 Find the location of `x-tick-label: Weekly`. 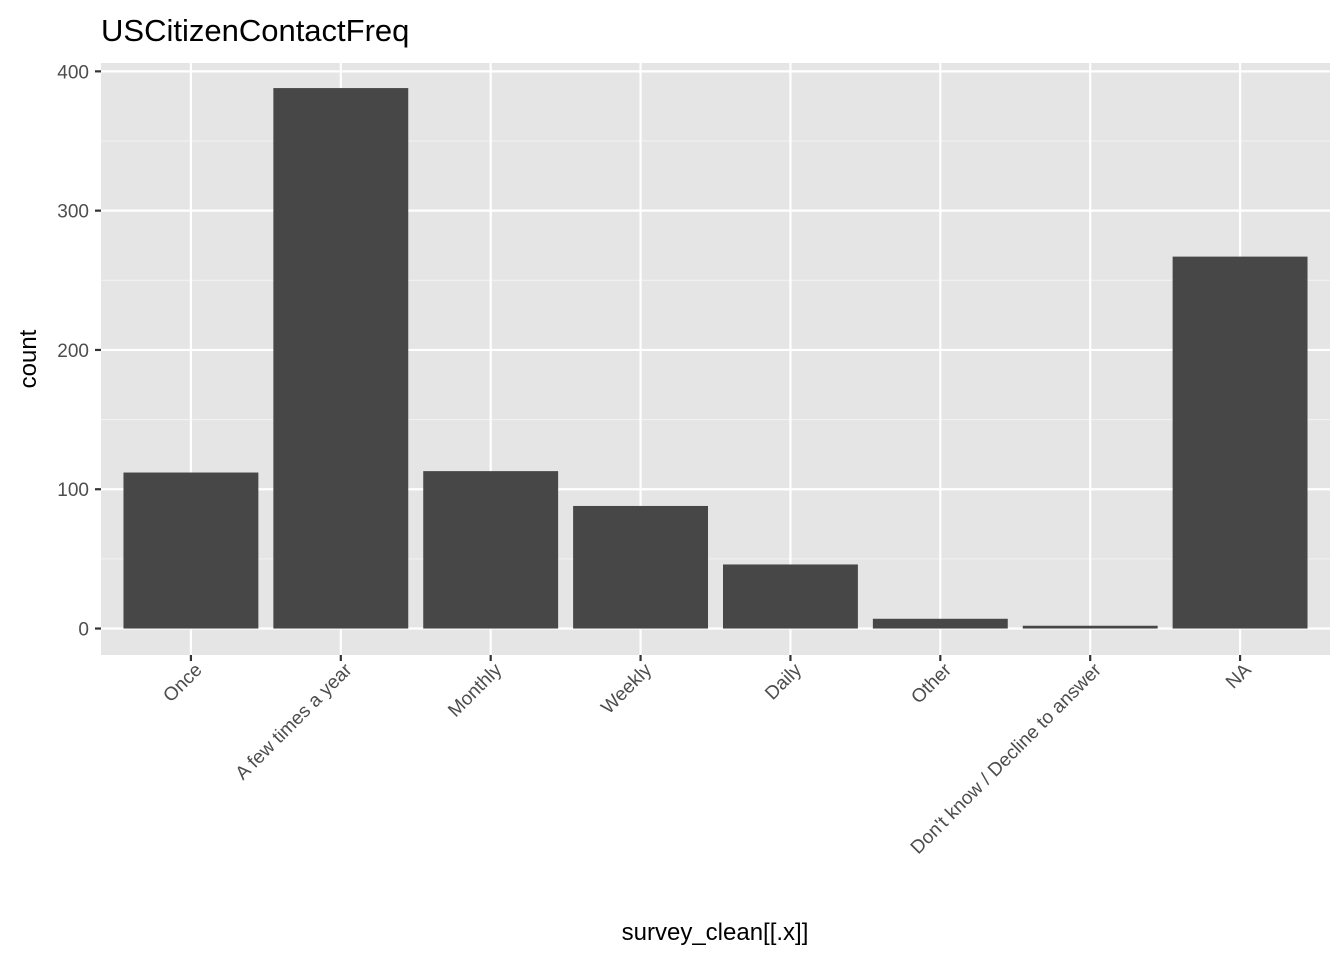

x-tick-label: Weekly is located at coordinates (626, 688).